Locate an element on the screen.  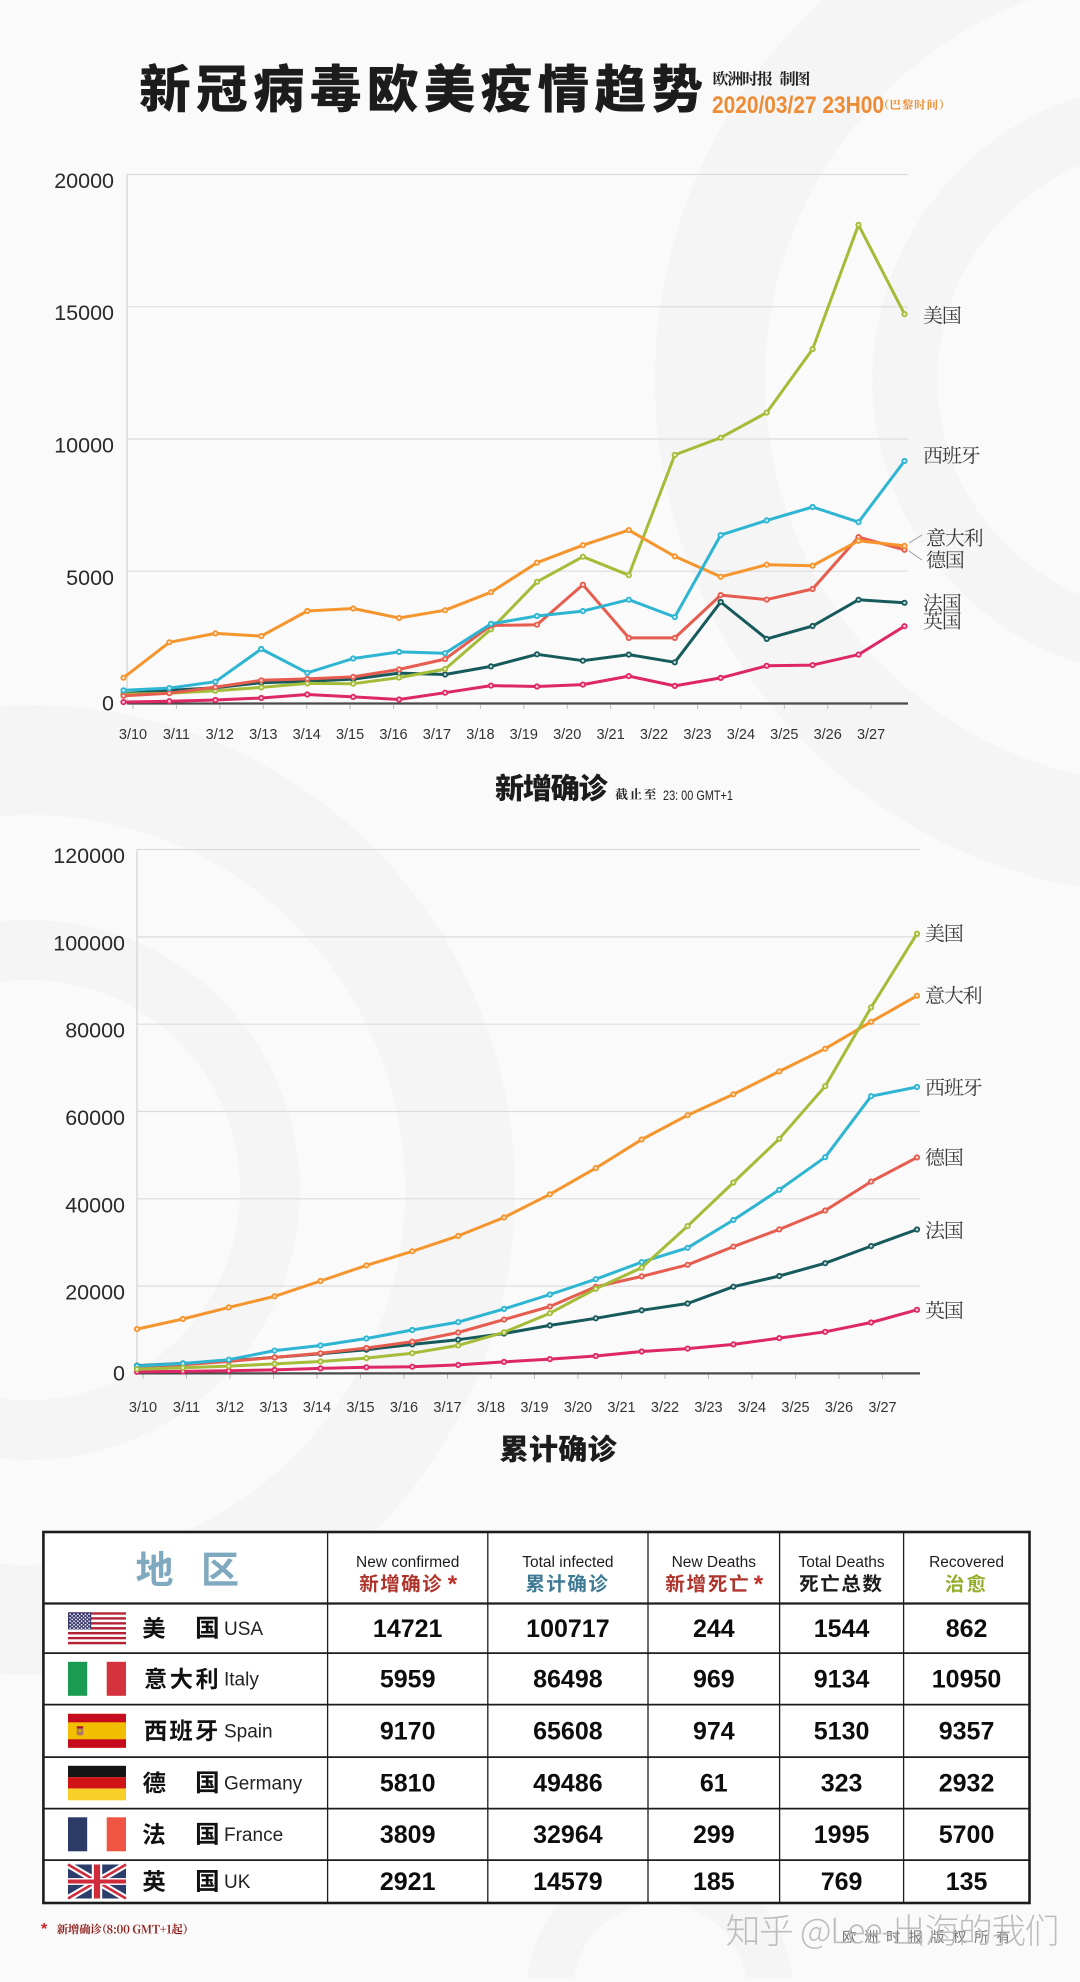
svg-text: 974 is located at coordinates (714, 1731).